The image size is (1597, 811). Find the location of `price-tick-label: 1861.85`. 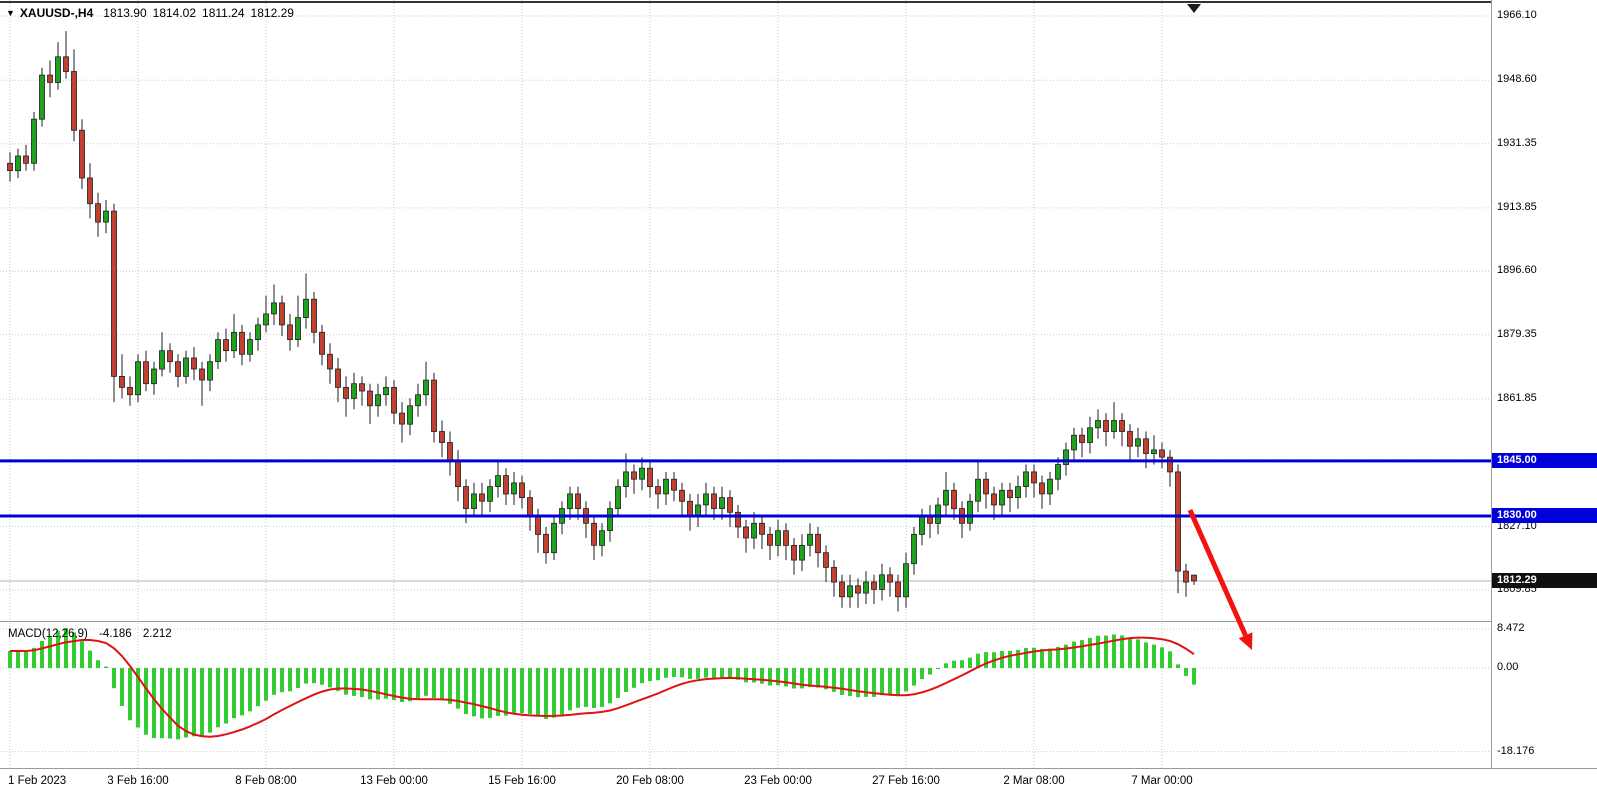

price-tick-label: 1861.85 is located at coordinates (1517, 397).